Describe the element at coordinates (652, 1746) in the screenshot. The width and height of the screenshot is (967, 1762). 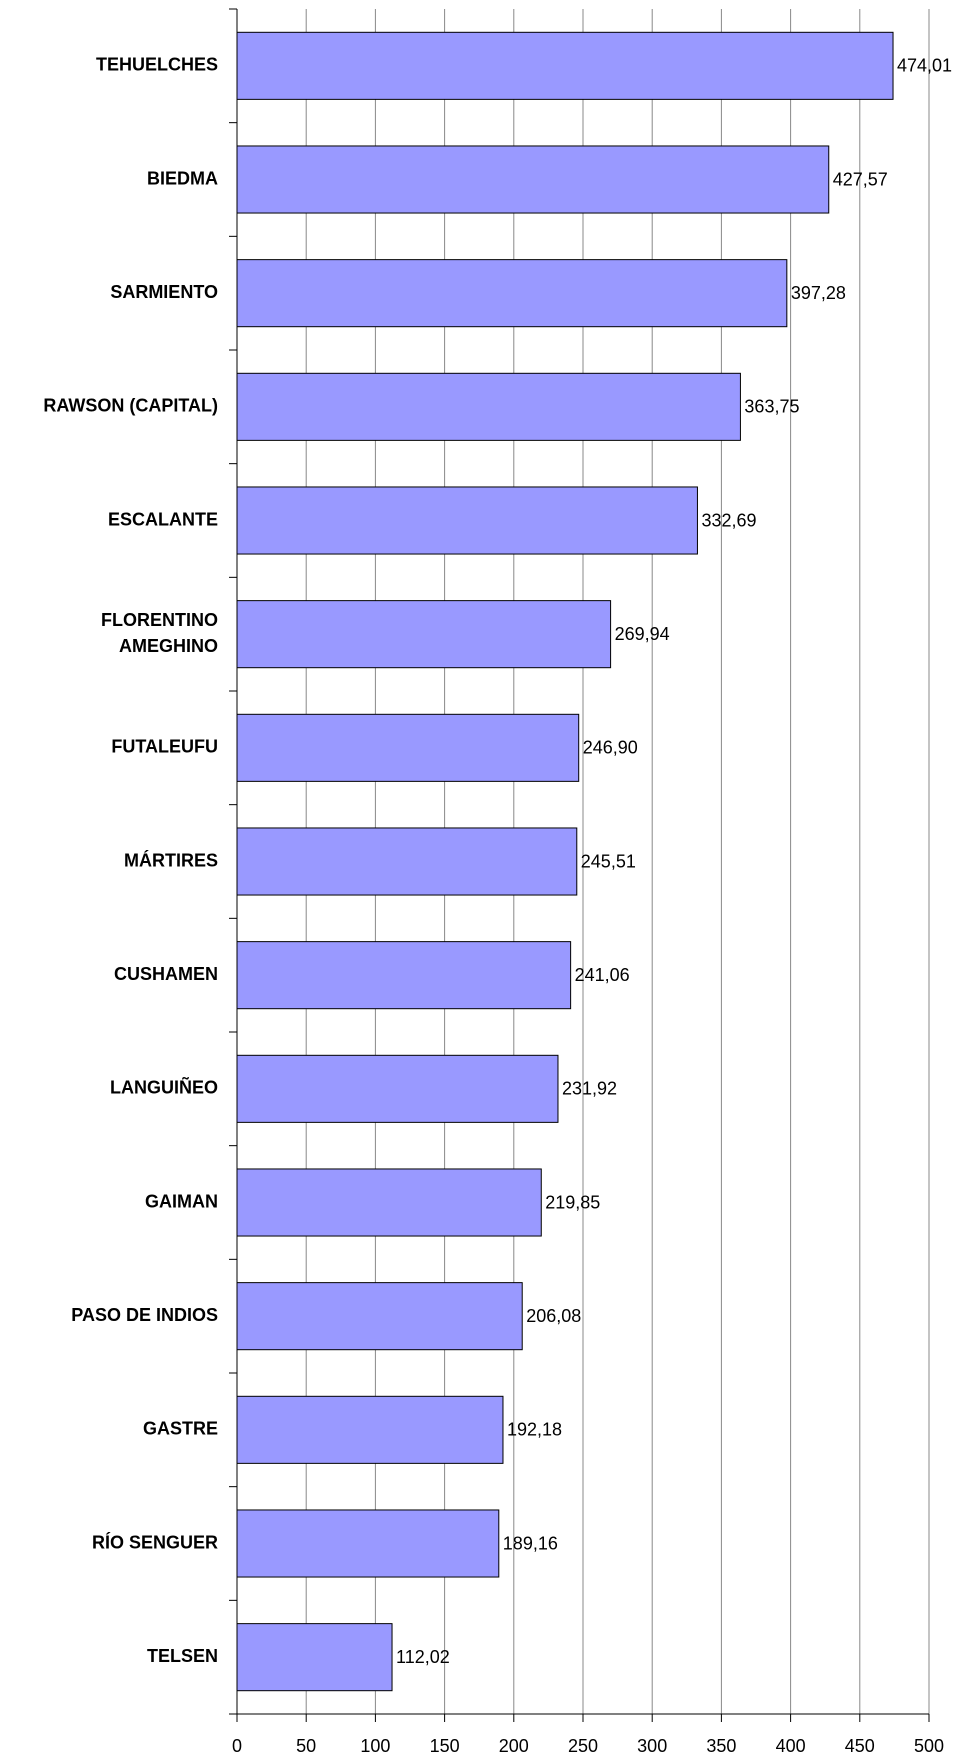
I see `x-tick-label: 300` at that location.